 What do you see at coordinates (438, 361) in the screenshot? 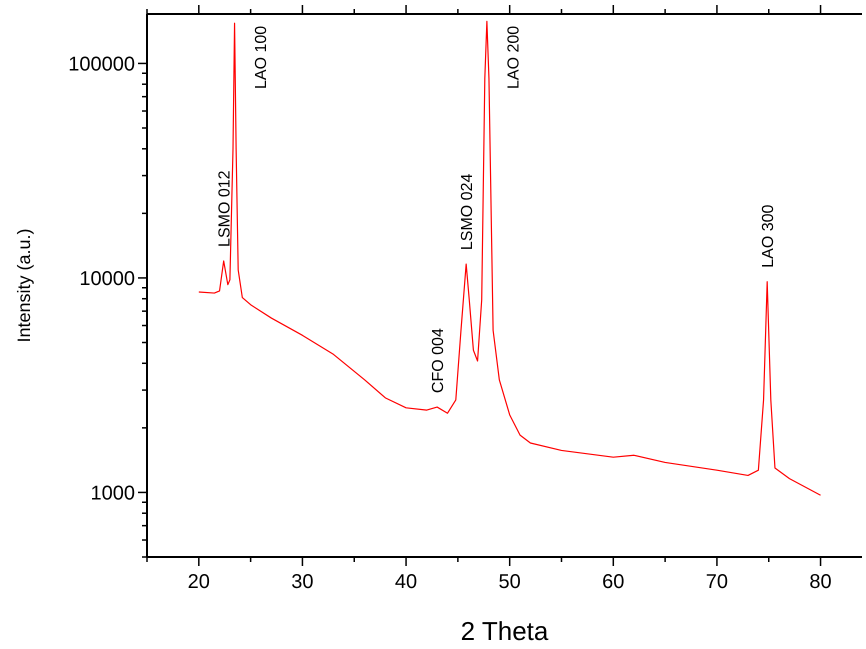
I see `annotation: CFO 004` at bounding box center [438, 361].